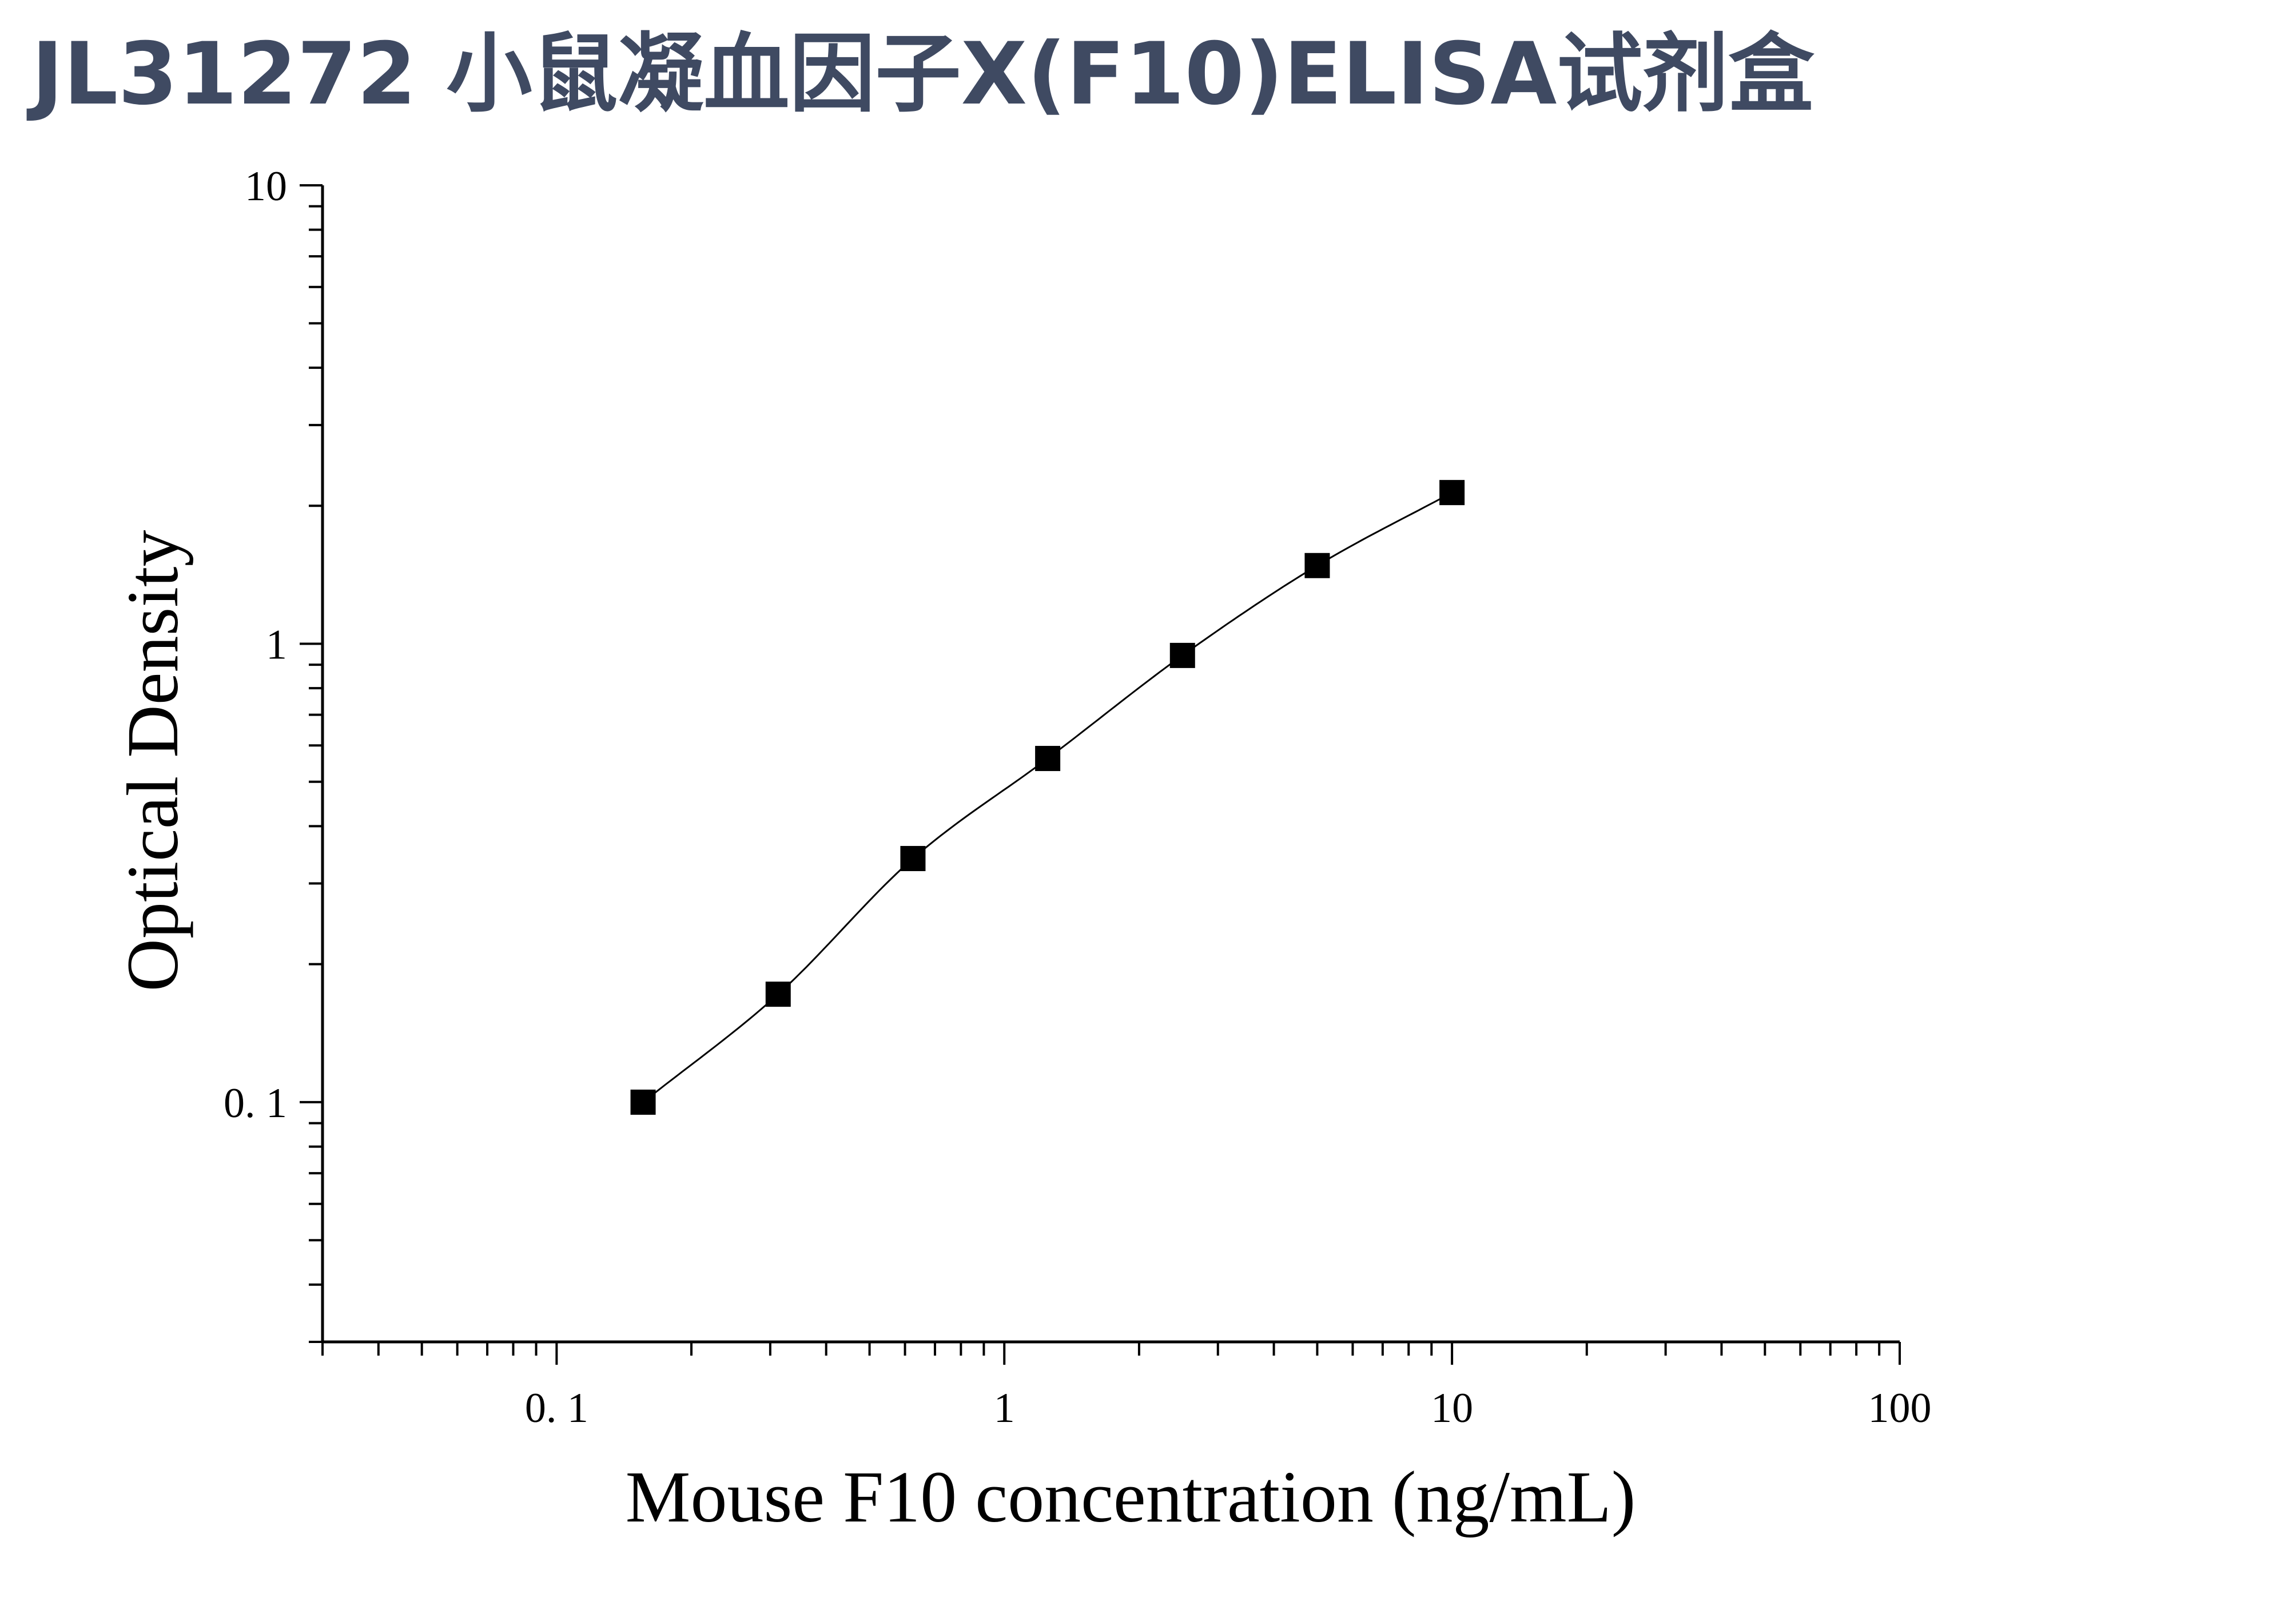 The height and width of the screenshot is (1605, 2296). Describe the element at coordinates (1452, 1408) in the screenshot. I see `x-tick-label: 10` at that location.